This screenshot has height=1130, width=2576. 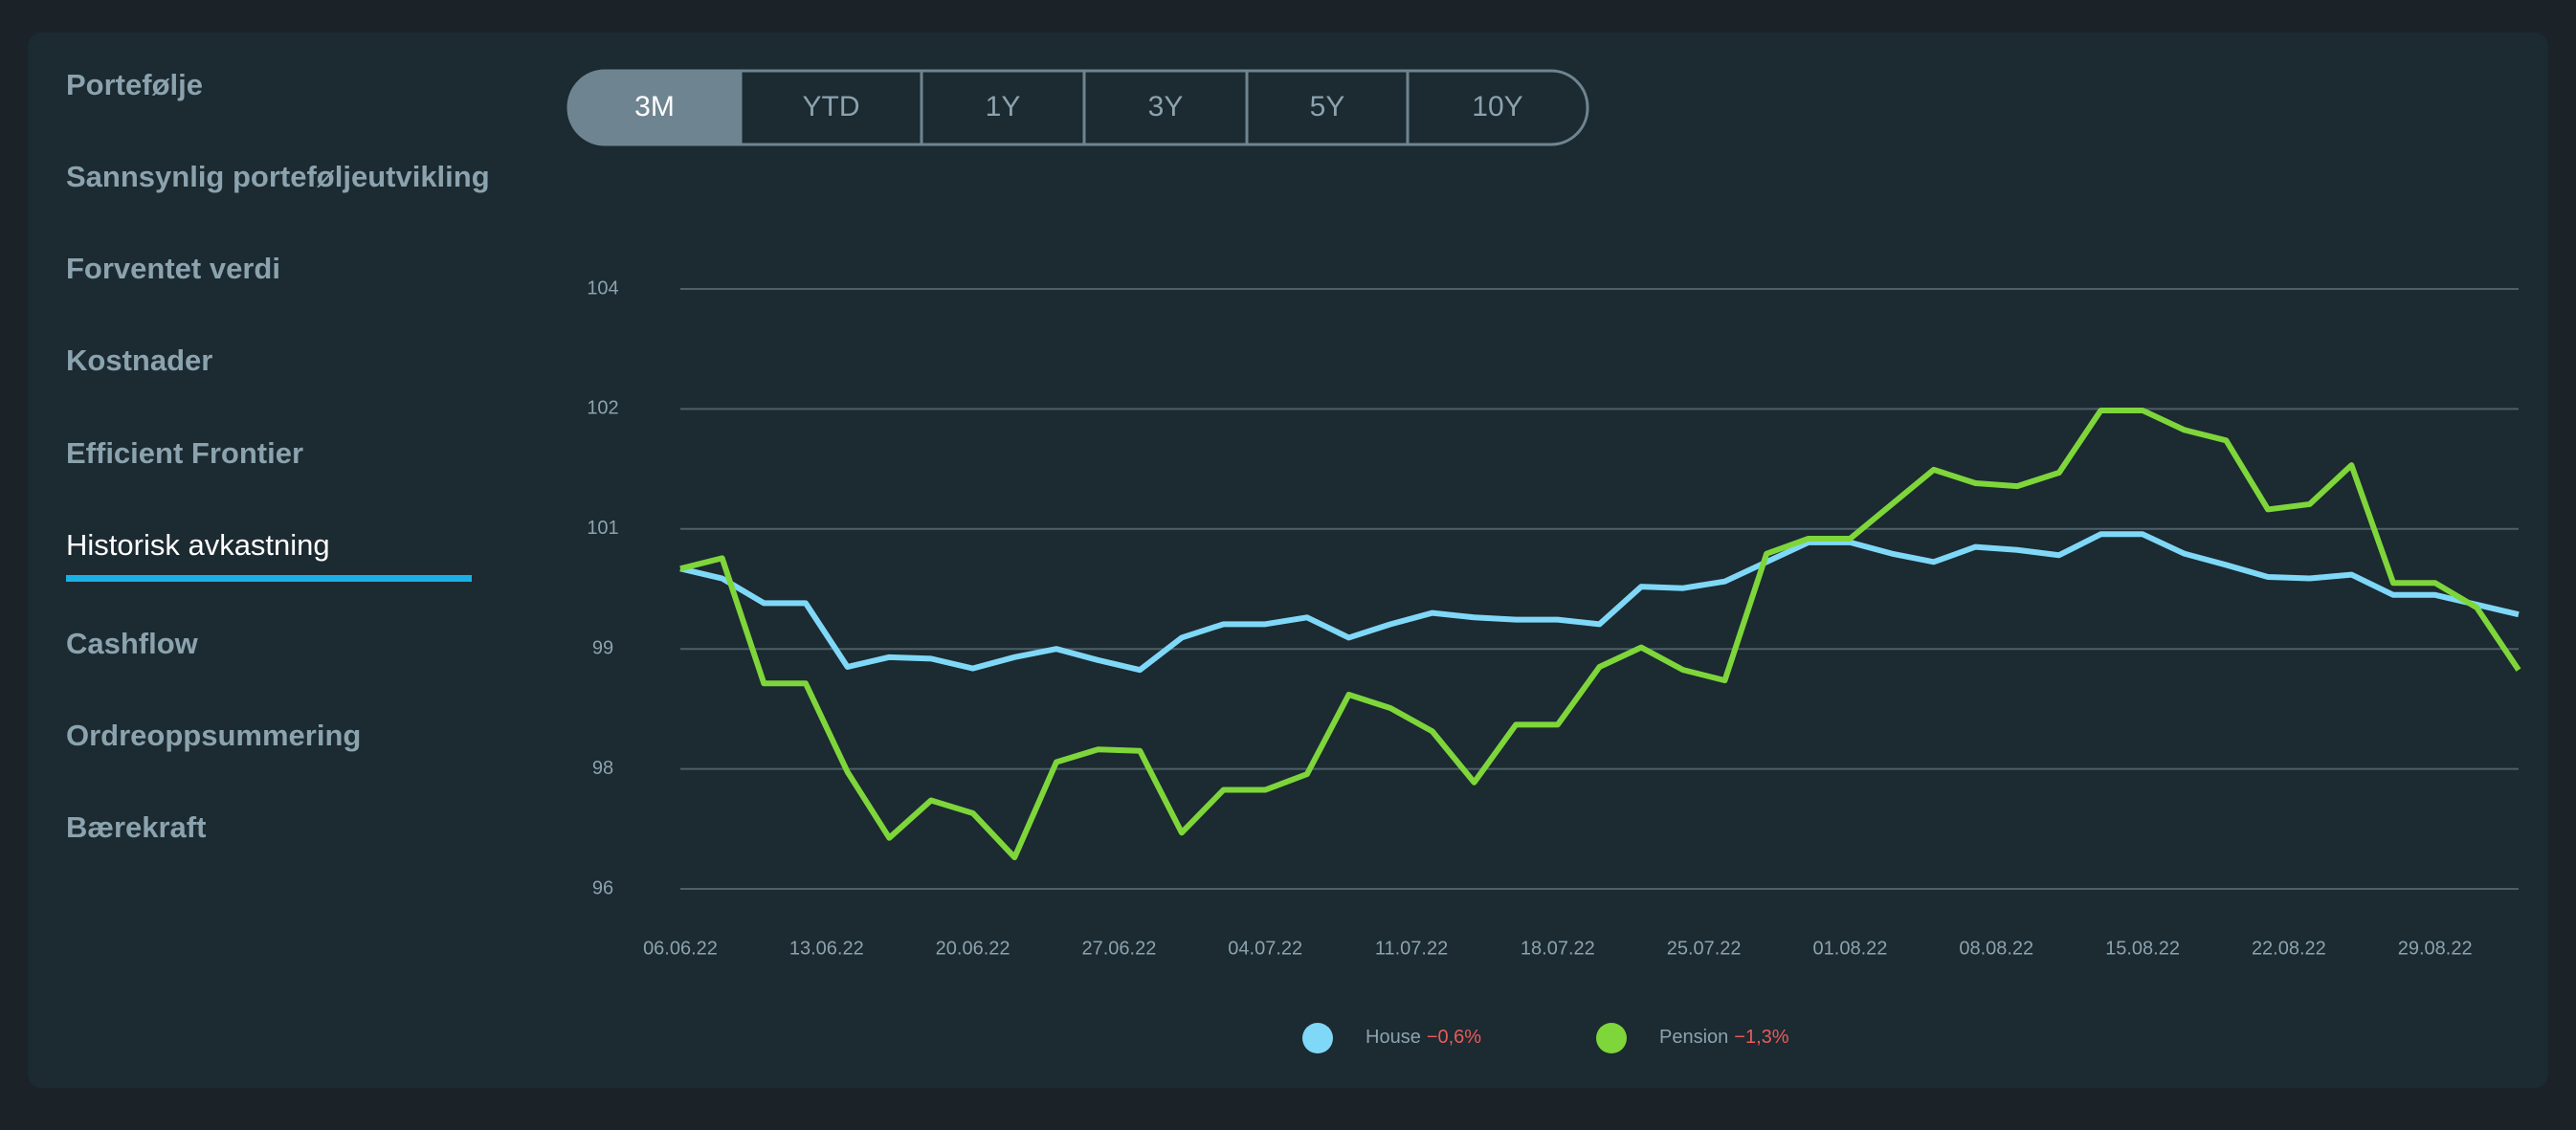 I want to click on y-tick-label: 96, so click(x=602, y=888).